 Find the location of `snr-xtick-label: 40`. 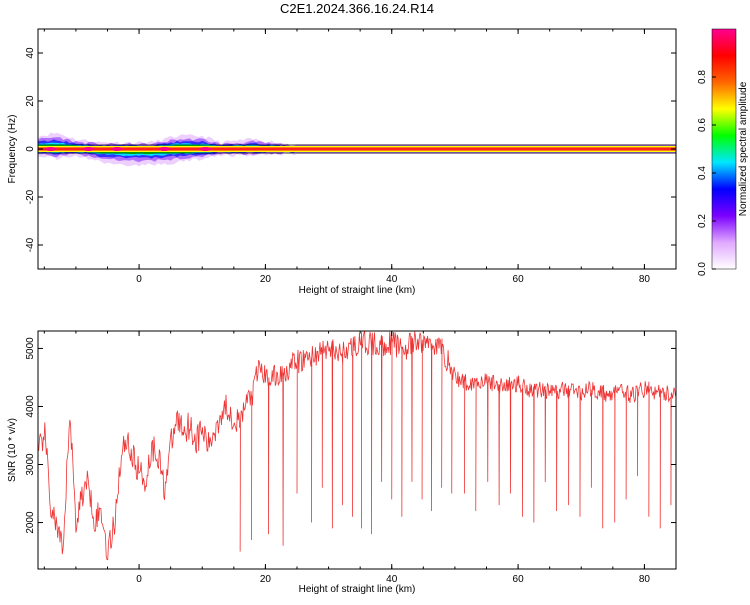

snr-xtick-label: 40 is located at coordinates (392, 579).